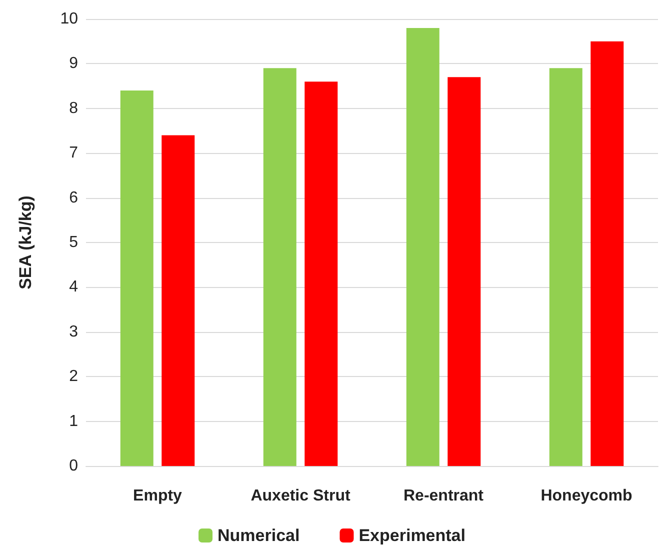 The width and height of the screenshot is (664, 549). Describe the element at coordinates (73, 331) in the screenshot. I see `y-tick-label: 3` at that location.